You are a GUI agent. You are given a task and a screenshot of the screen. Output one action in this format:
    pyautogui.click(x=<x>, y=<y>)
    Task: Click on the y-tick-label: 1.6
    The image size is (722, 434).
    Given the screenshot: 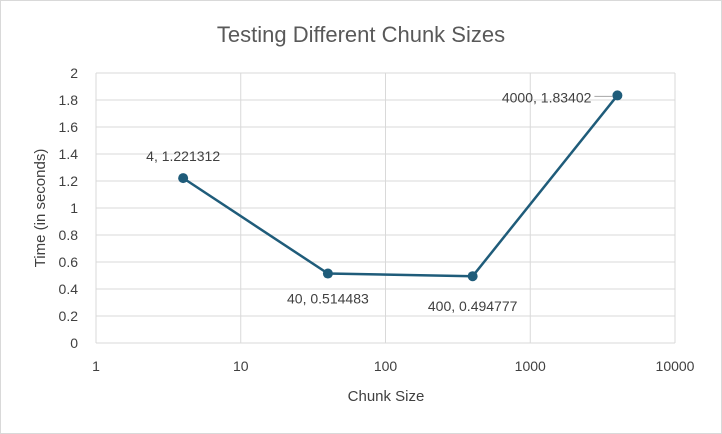 What is the action you would take?
    pyautogui.click(x=69, y=127)
    